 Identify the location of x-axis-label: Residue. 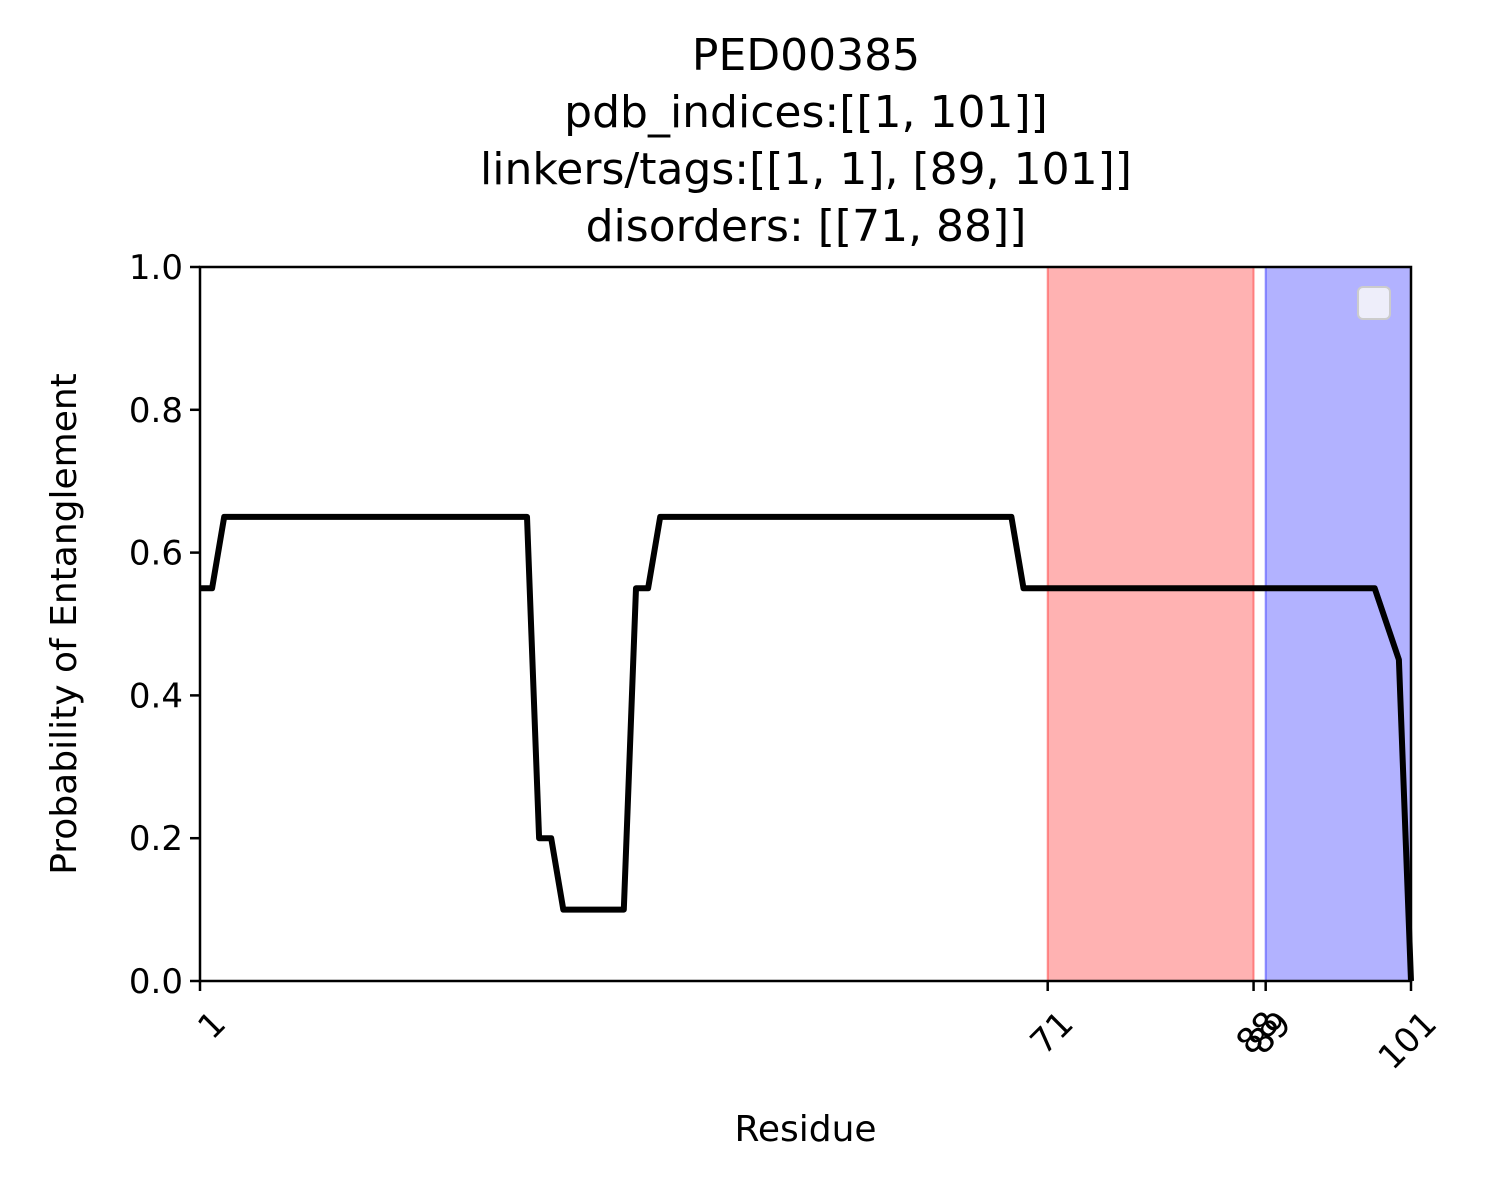
(805, 1129).